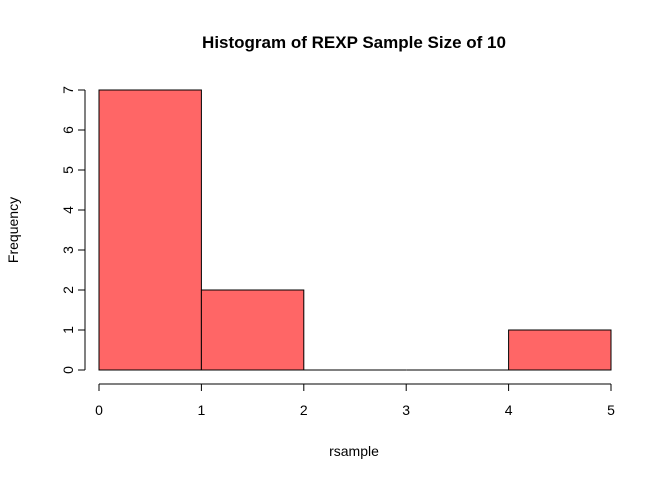 The width and height of the screenshot is (672, 480). Describe the element at coordinates (68, 170) in the screenshot. I see `y-tick-label: 5` at that location.